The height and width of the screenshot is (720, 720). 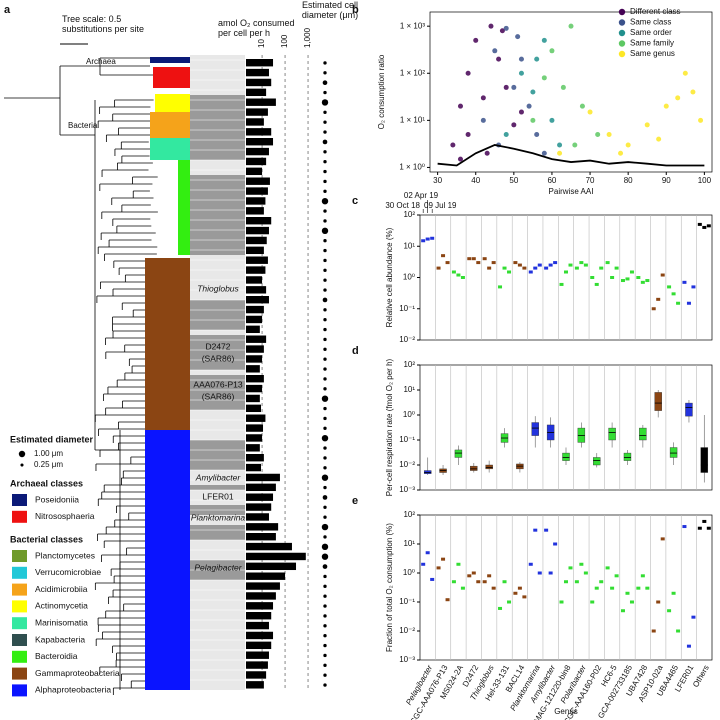 I want to click on clade-label: Pelagibacter, so click(x=218, y=567).